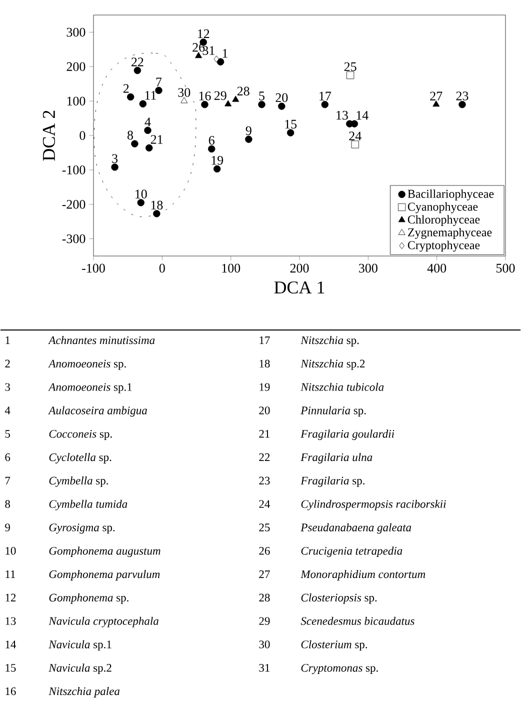  Describe the element at coordinates (350, 67) in the screenshot. I see `annotation: 25` at that location.